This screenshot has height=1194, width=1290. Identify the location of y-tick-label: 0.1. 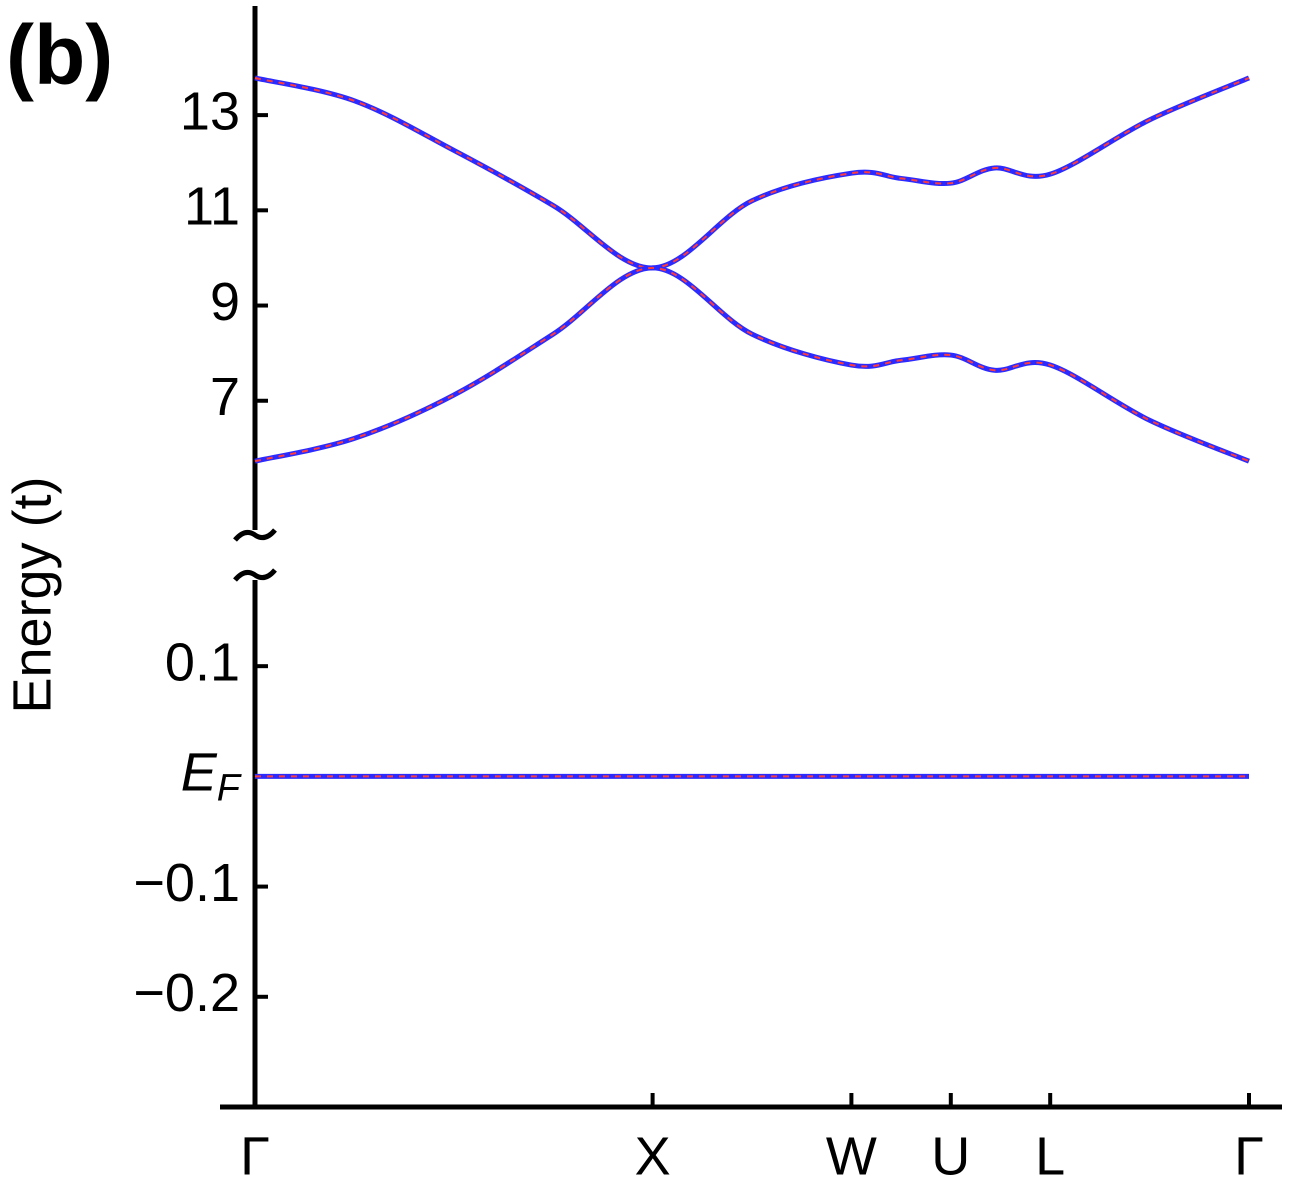
(202, 662).